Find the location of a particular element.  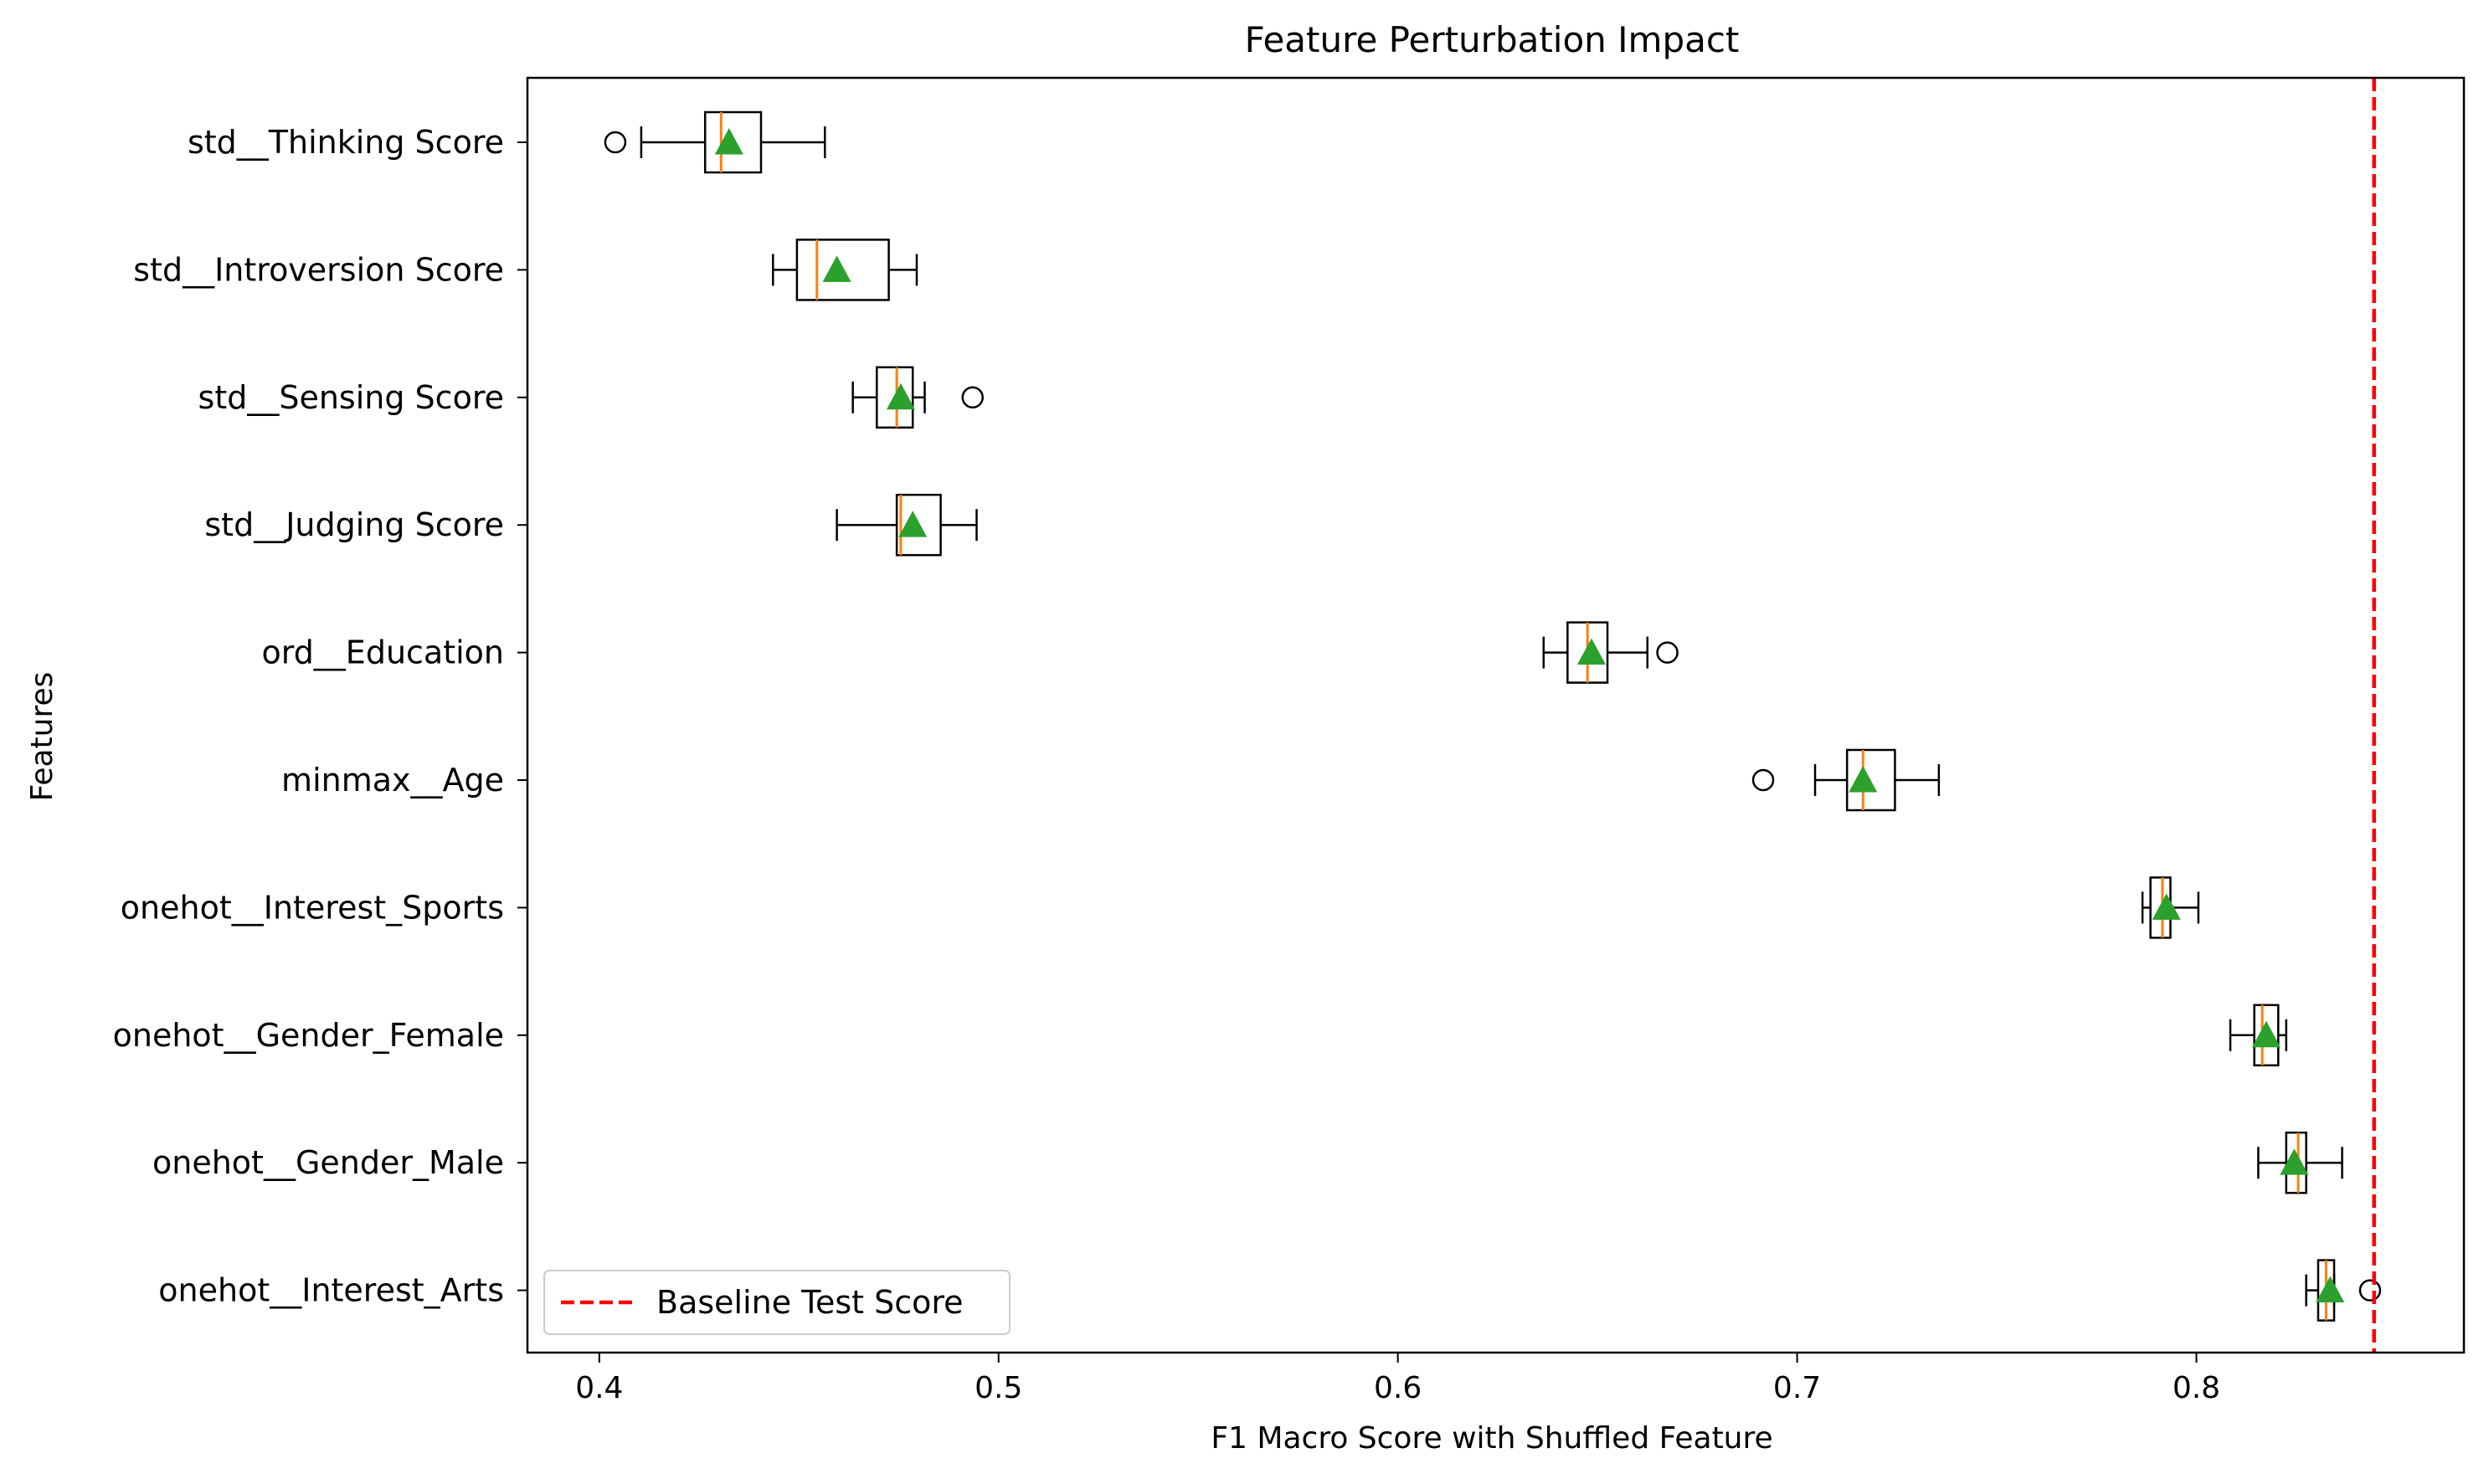

legend-box is located at coordinates (777, 1302).